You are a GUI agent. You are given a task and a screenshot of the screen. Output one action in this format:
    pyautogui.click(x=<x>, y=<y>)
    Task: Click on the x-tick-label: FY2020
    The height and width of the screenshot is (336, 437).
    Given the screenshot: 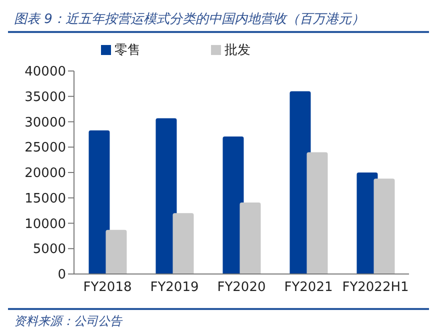 What is the action you would take?
    pyautogui.click(x=241, y=288)
    